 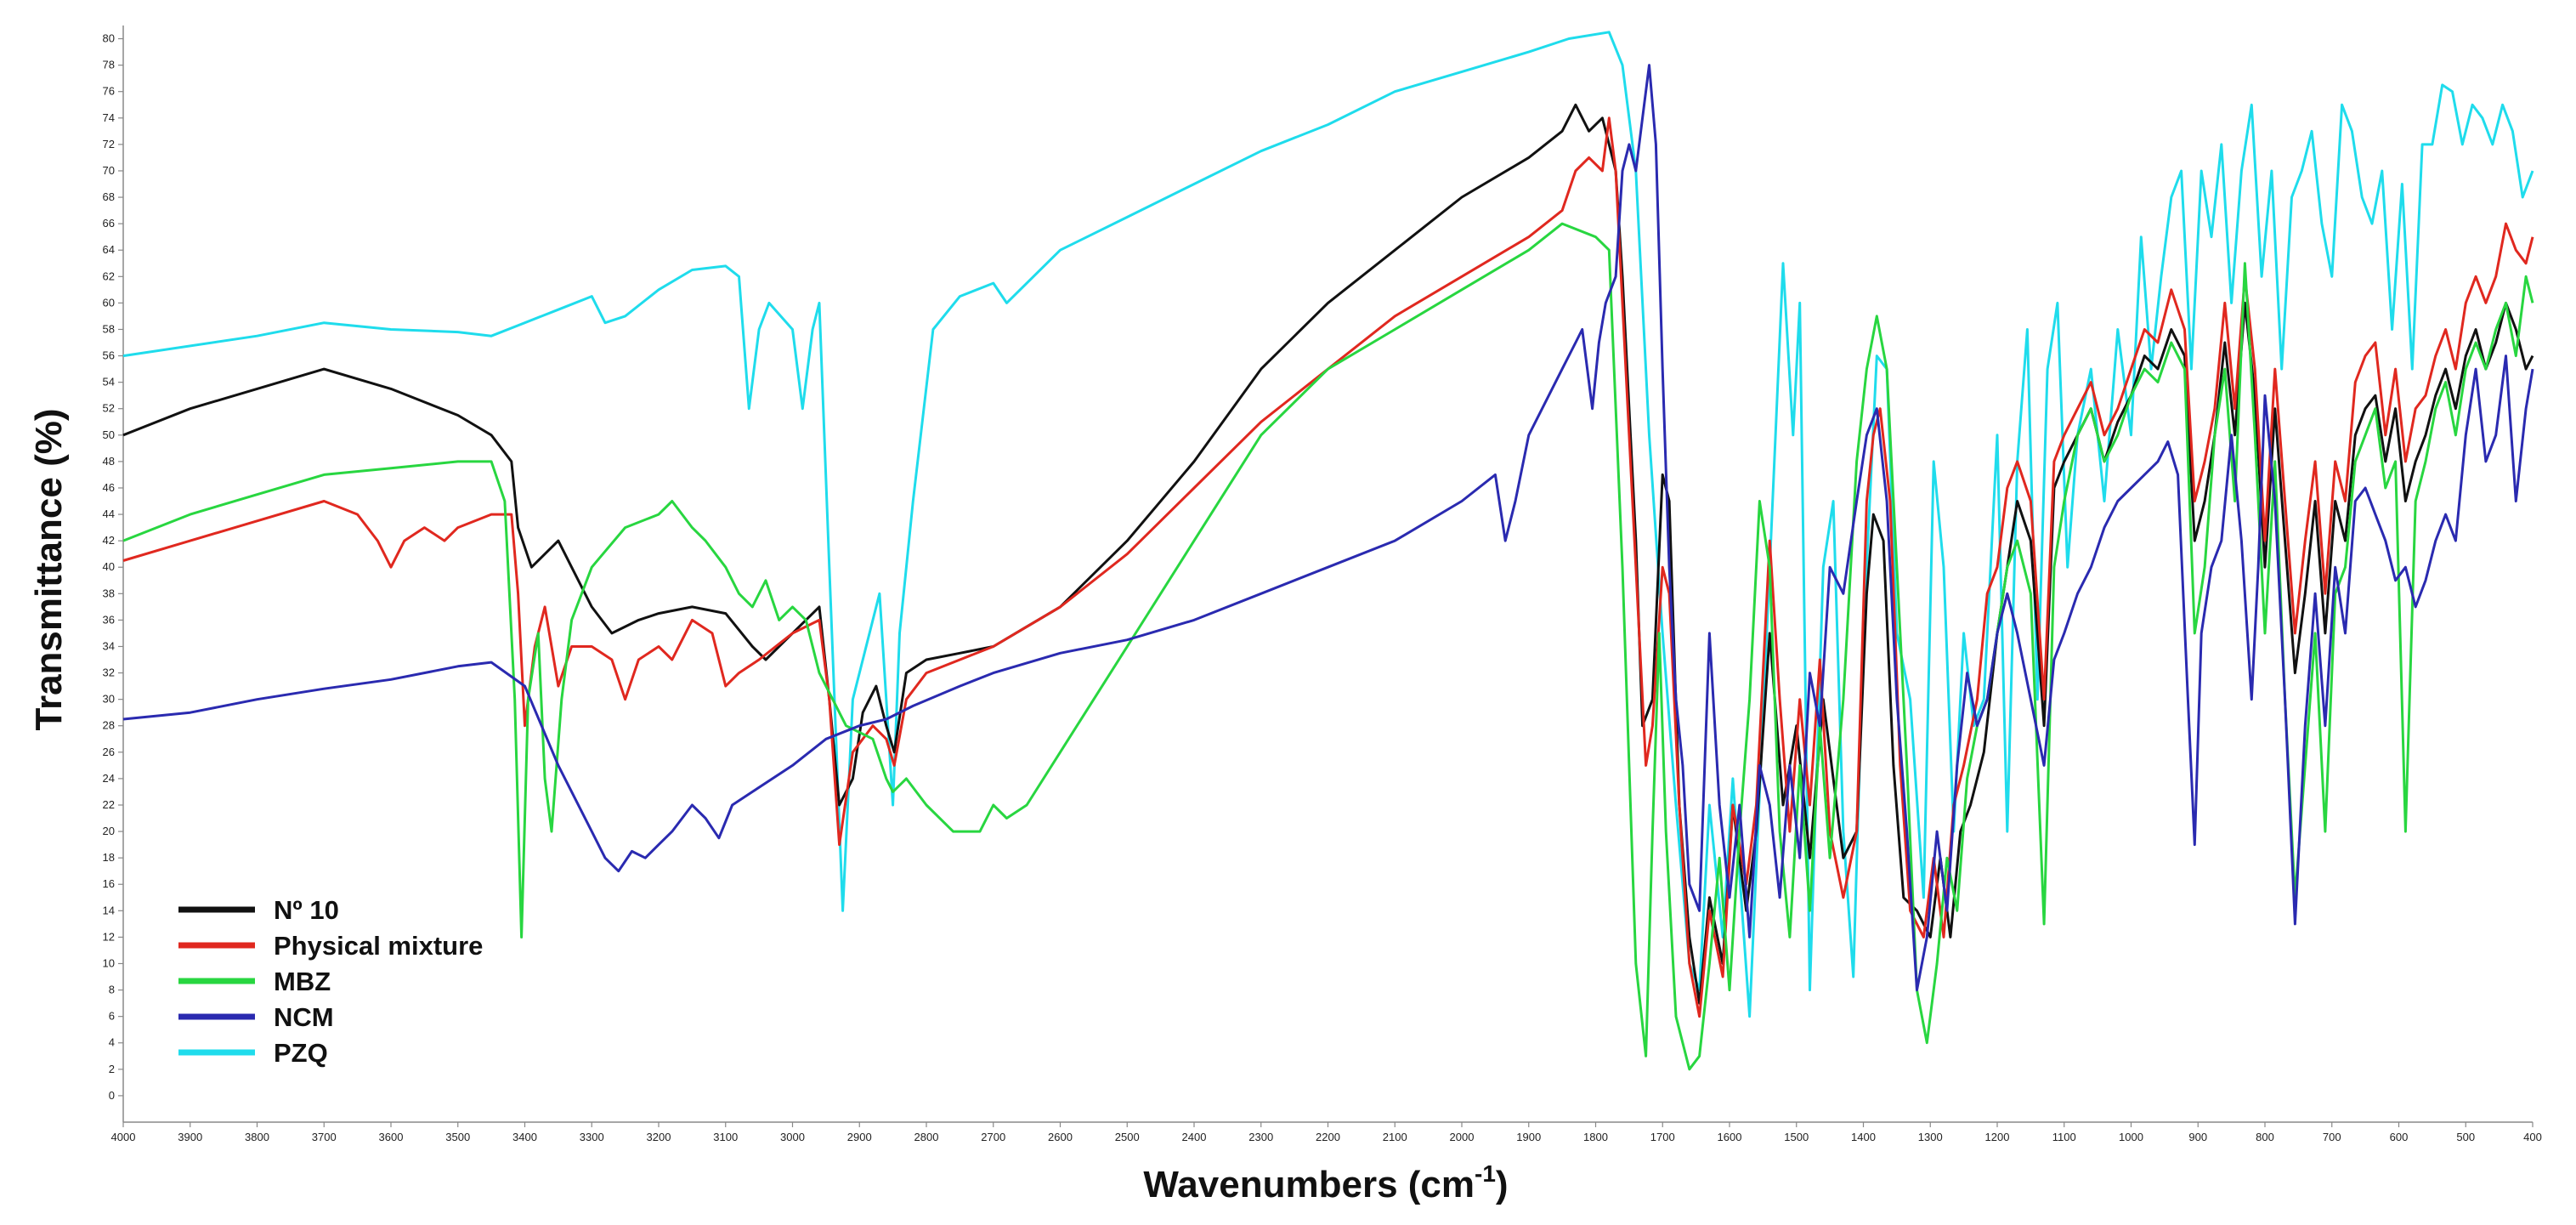 I want to click on x-tick-label: 4000, so click(x=123, y=1137).